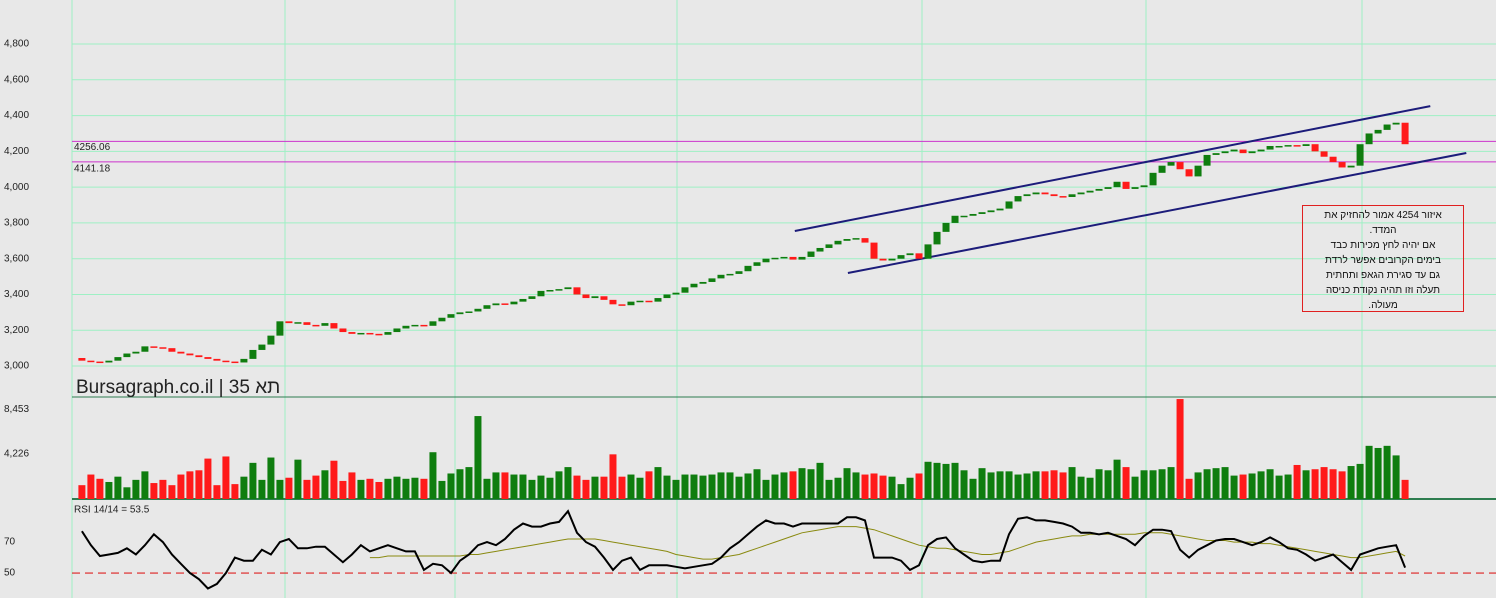 Image resolution: width=1496 pixels, height=598 pixels. I want to click on y-tick-label: 4,200, so click(16, 151).